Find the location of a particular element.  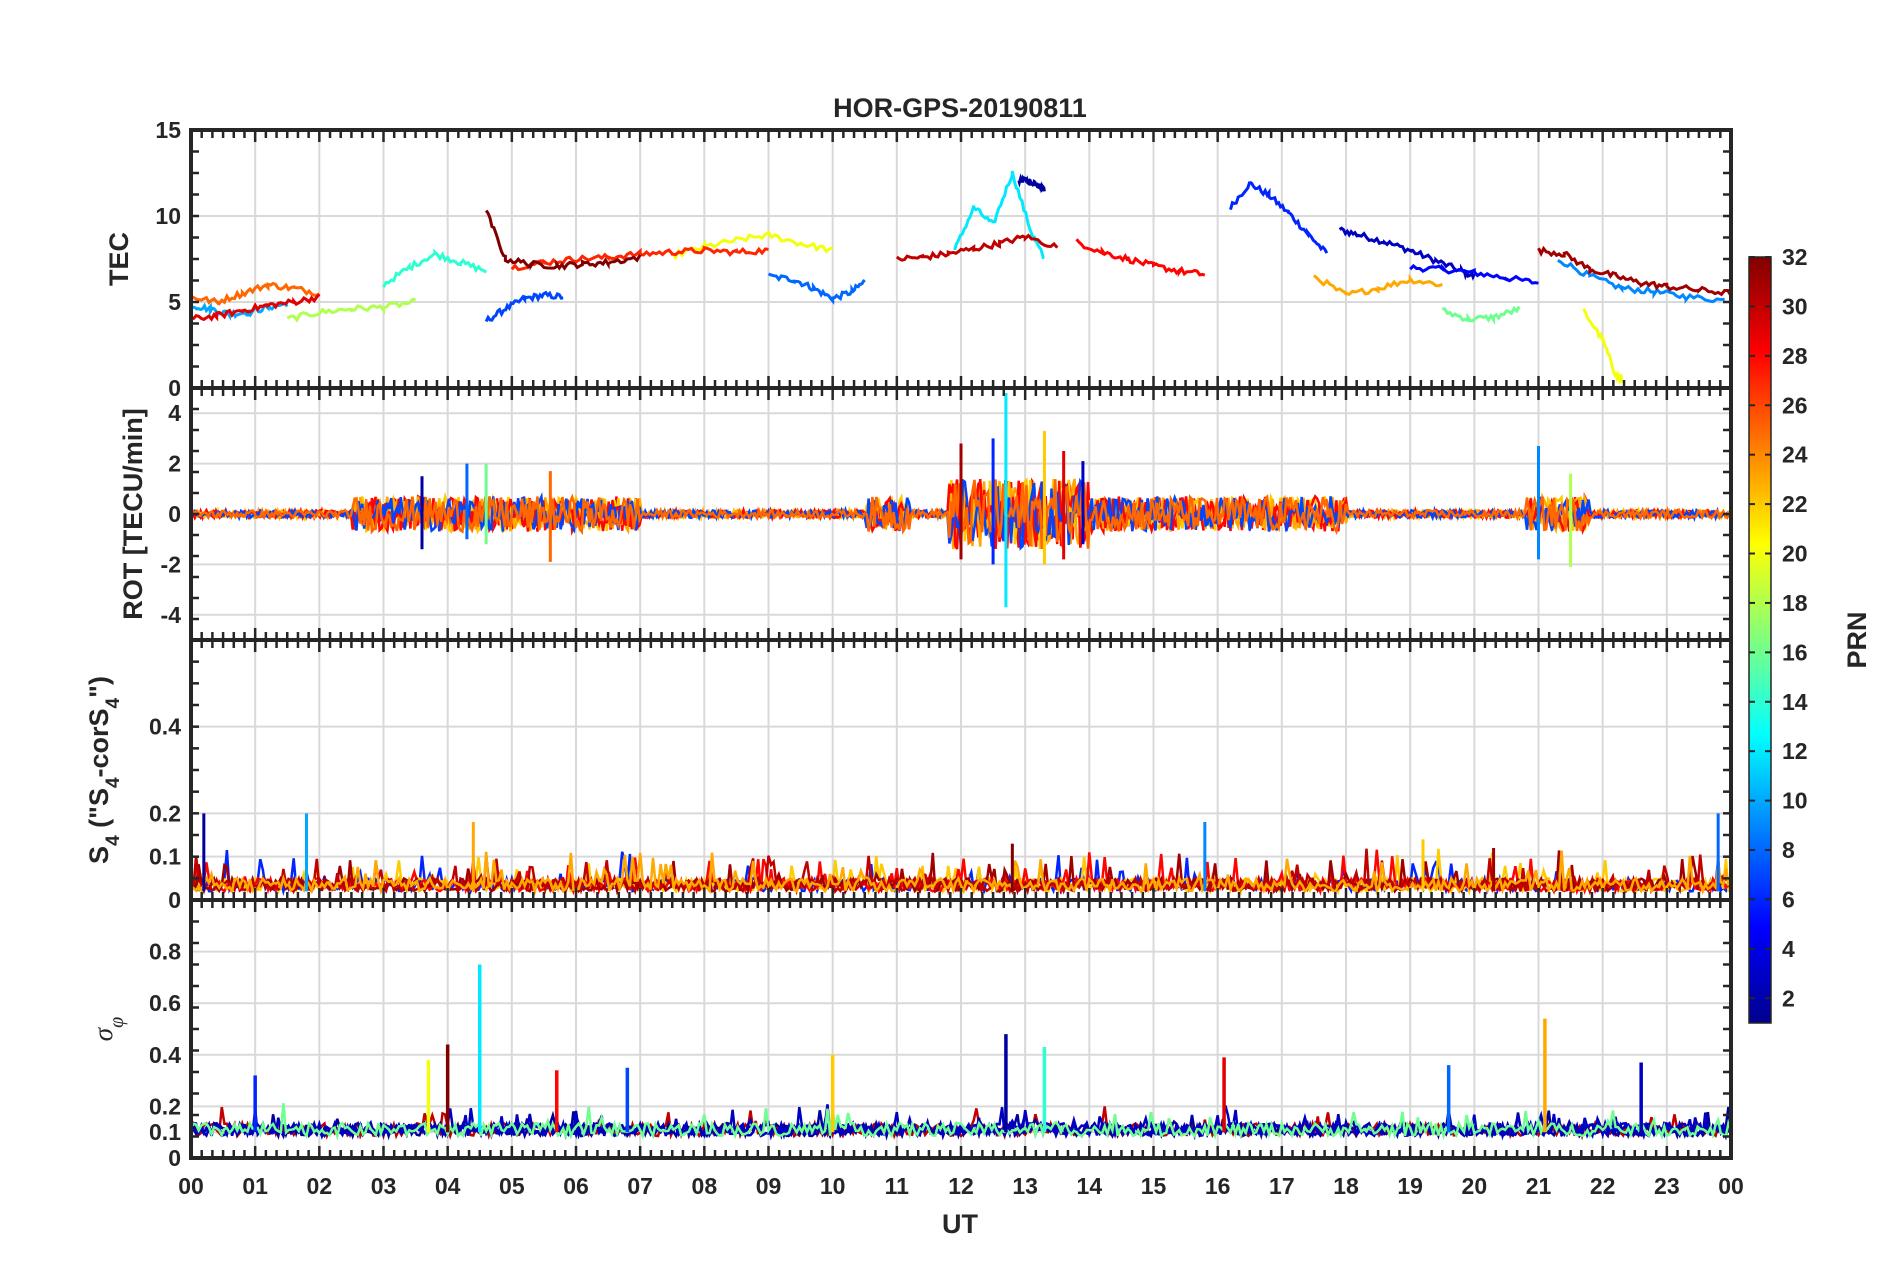

colorbar-tick-label: 8 is located at coordinates (1788, 850).